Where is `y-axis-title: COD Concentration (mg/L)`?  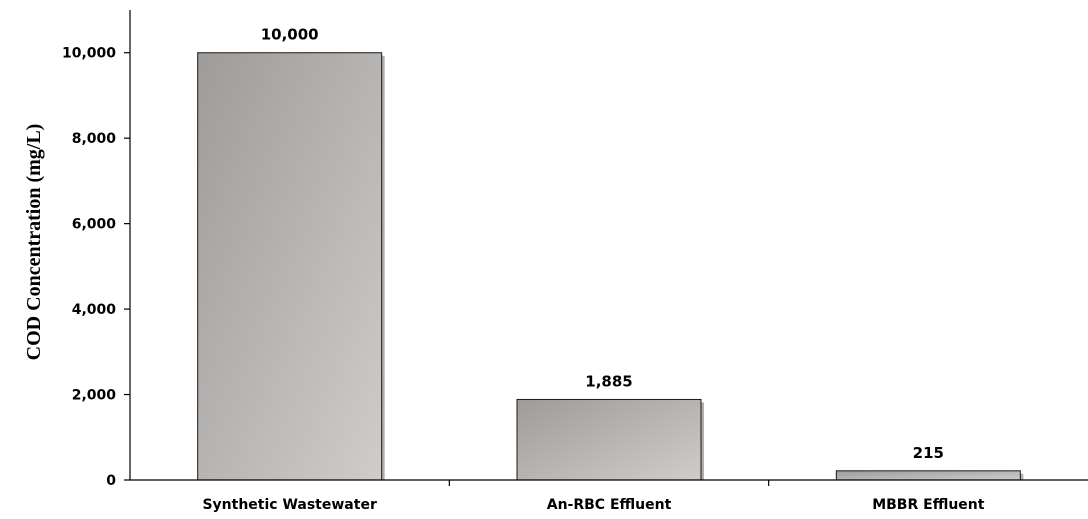 y-axis-title: COD Concentration (mg/L) is located at coordinates (34, 242).